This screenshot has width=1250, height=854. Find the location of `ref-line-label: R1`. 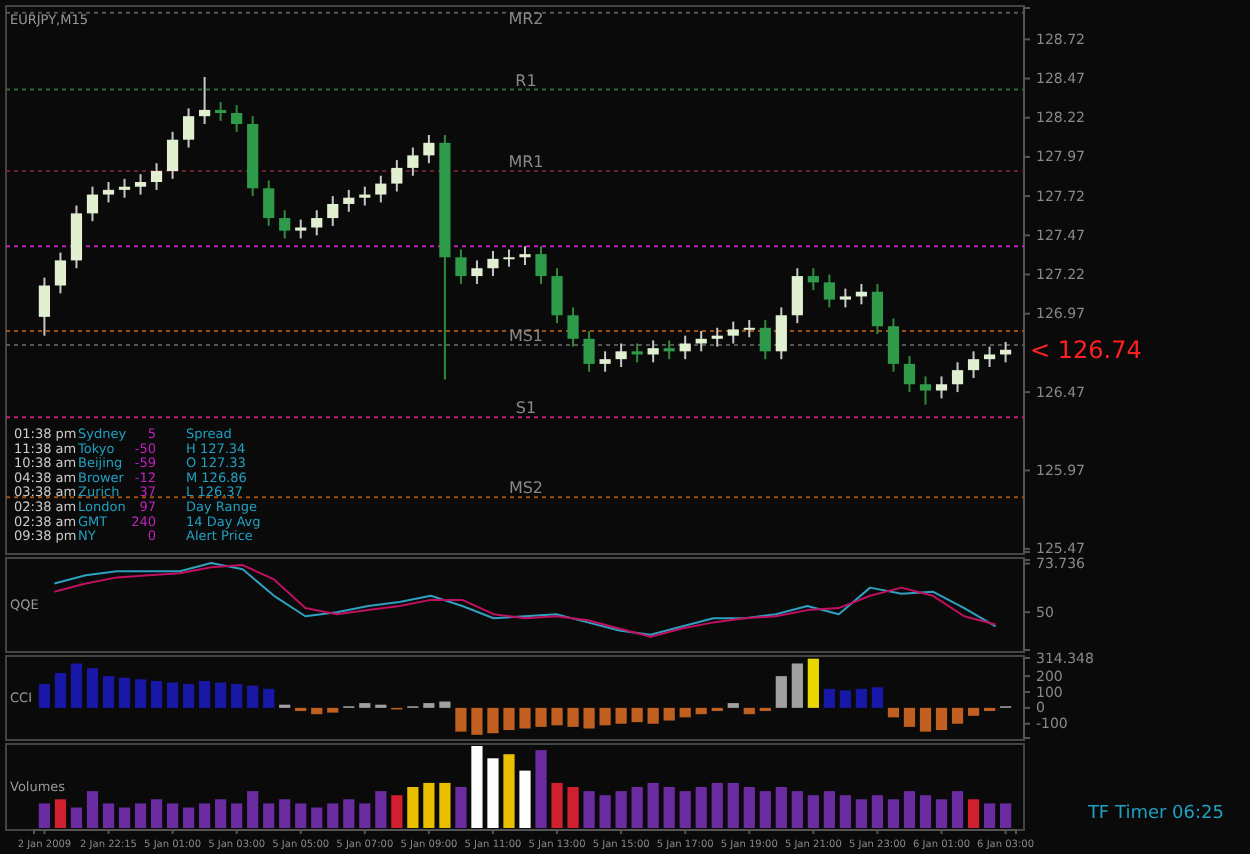

ref-line-label: R1 is located at coordinates (526, 80).